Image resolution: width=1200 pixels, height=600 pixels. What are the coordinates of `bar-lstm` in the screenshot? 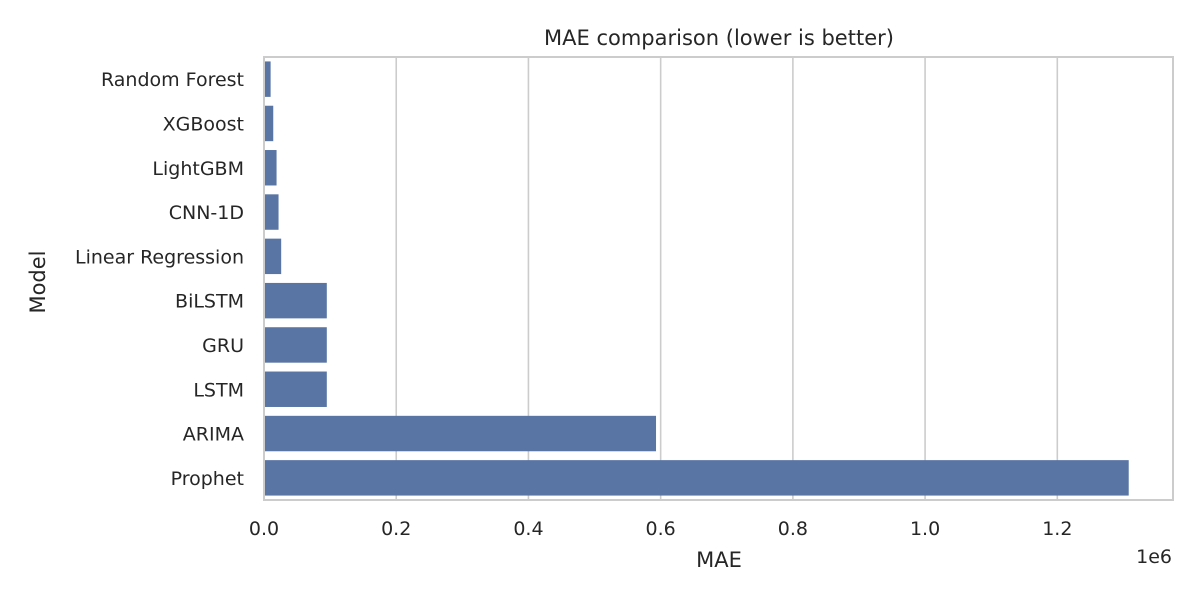 It's located at (295, 389).